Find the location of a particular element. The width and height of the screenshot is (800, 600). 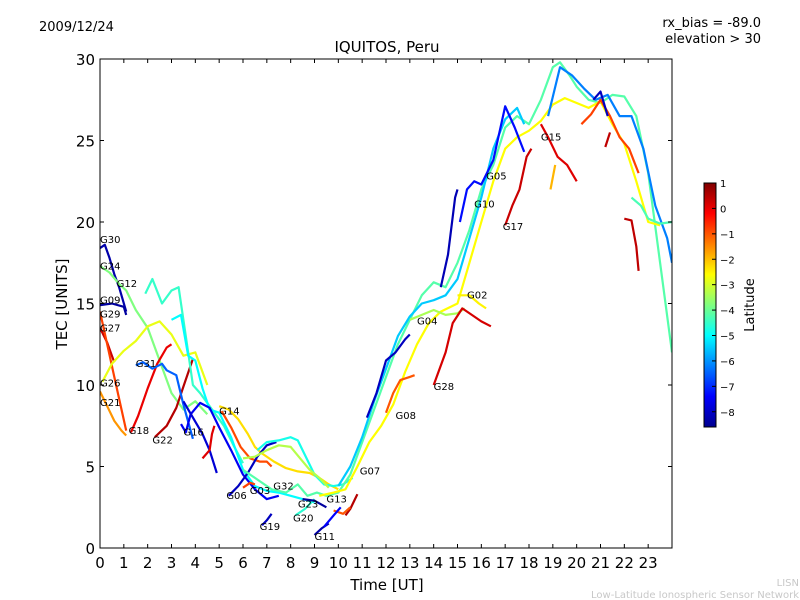

y-tick-label: 25 is located at coordinates (85, 142).